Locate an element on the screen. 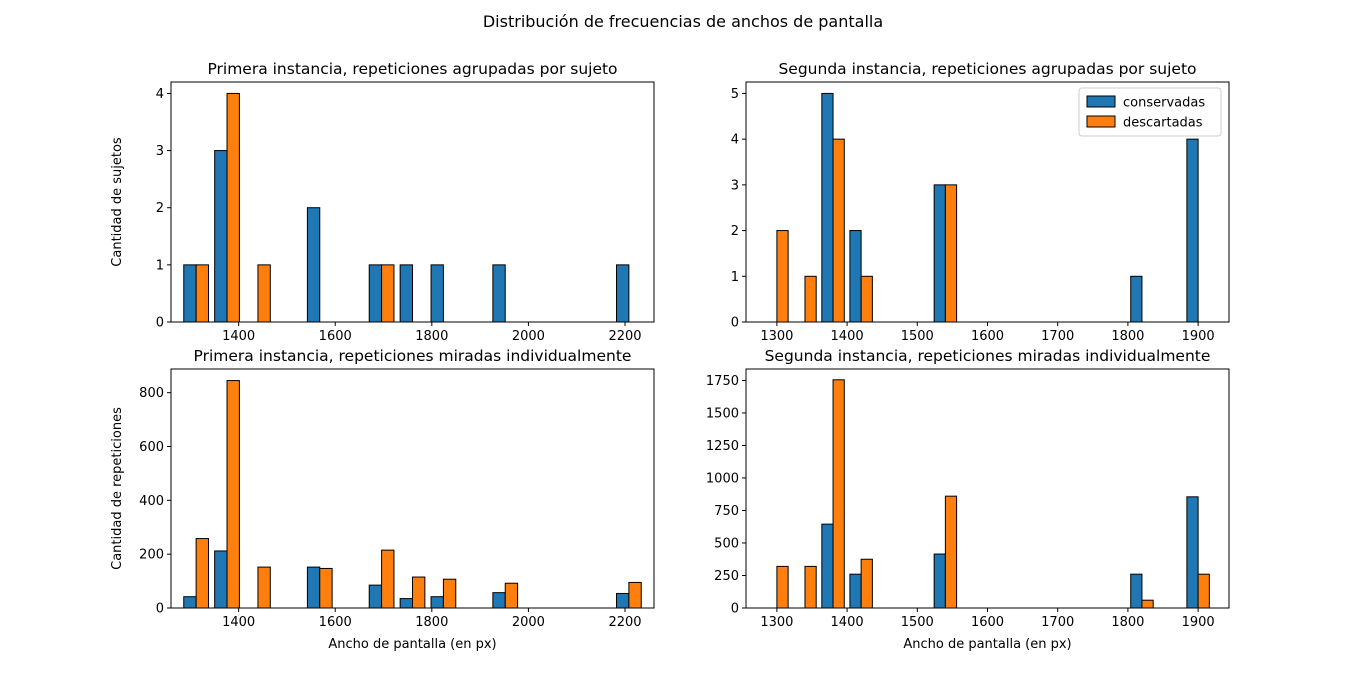 The height and width of the screenshot is (683, 1366). y-tick-label: 400 is located at coordinates (151, 501).